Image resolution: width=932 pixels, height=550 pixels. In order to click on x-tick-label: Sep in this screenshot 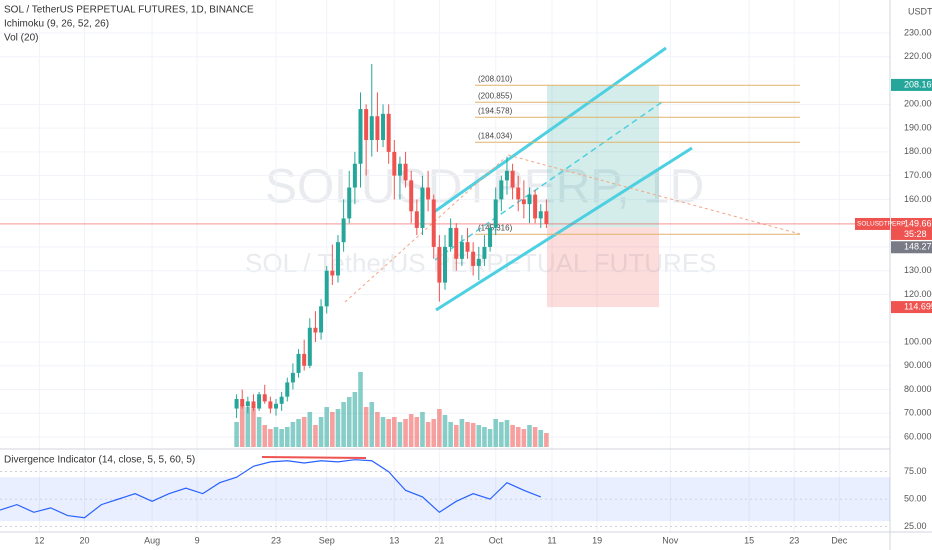, I will do `click(327, 540)`.